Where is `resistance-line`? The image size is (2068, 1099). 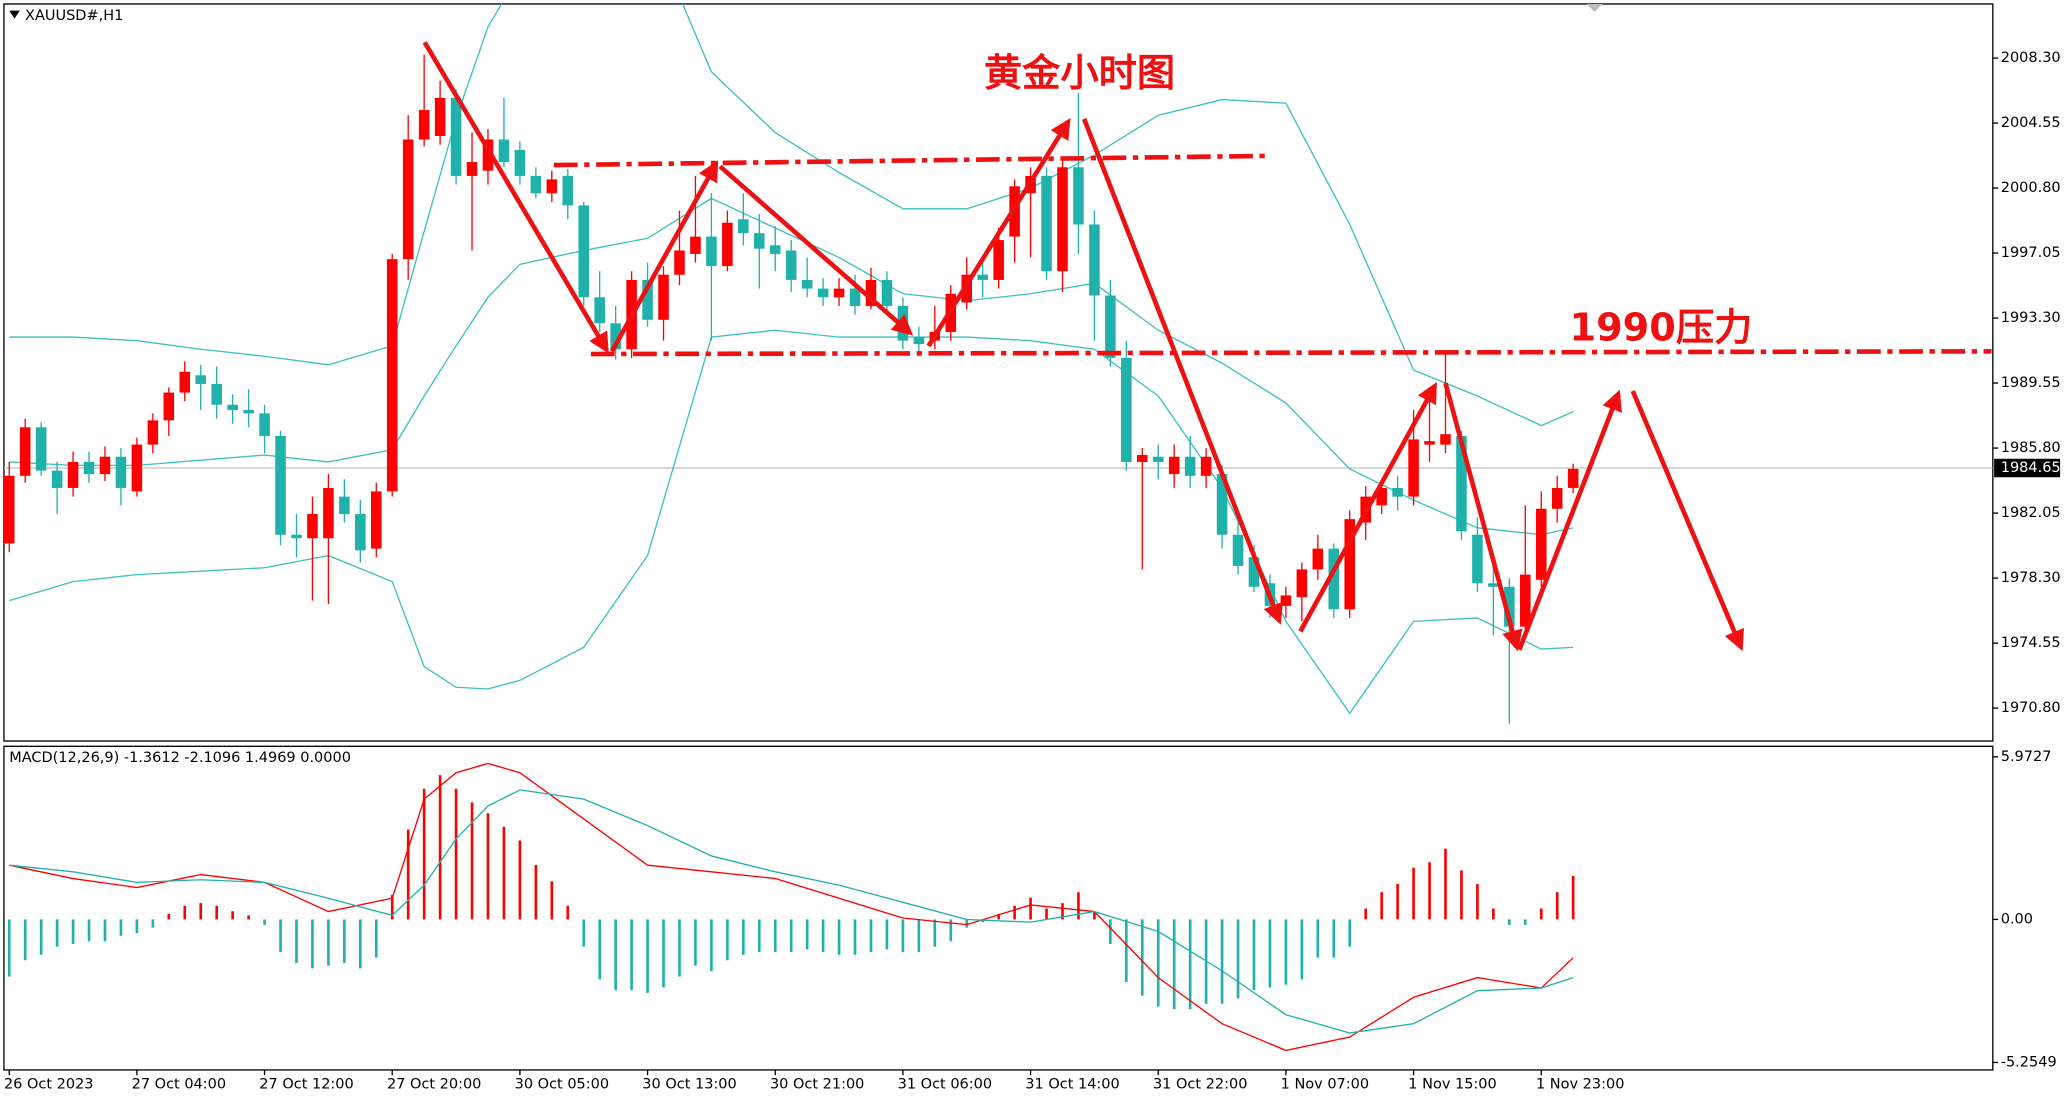
resistance-line is located at coordinates (1291, 353).